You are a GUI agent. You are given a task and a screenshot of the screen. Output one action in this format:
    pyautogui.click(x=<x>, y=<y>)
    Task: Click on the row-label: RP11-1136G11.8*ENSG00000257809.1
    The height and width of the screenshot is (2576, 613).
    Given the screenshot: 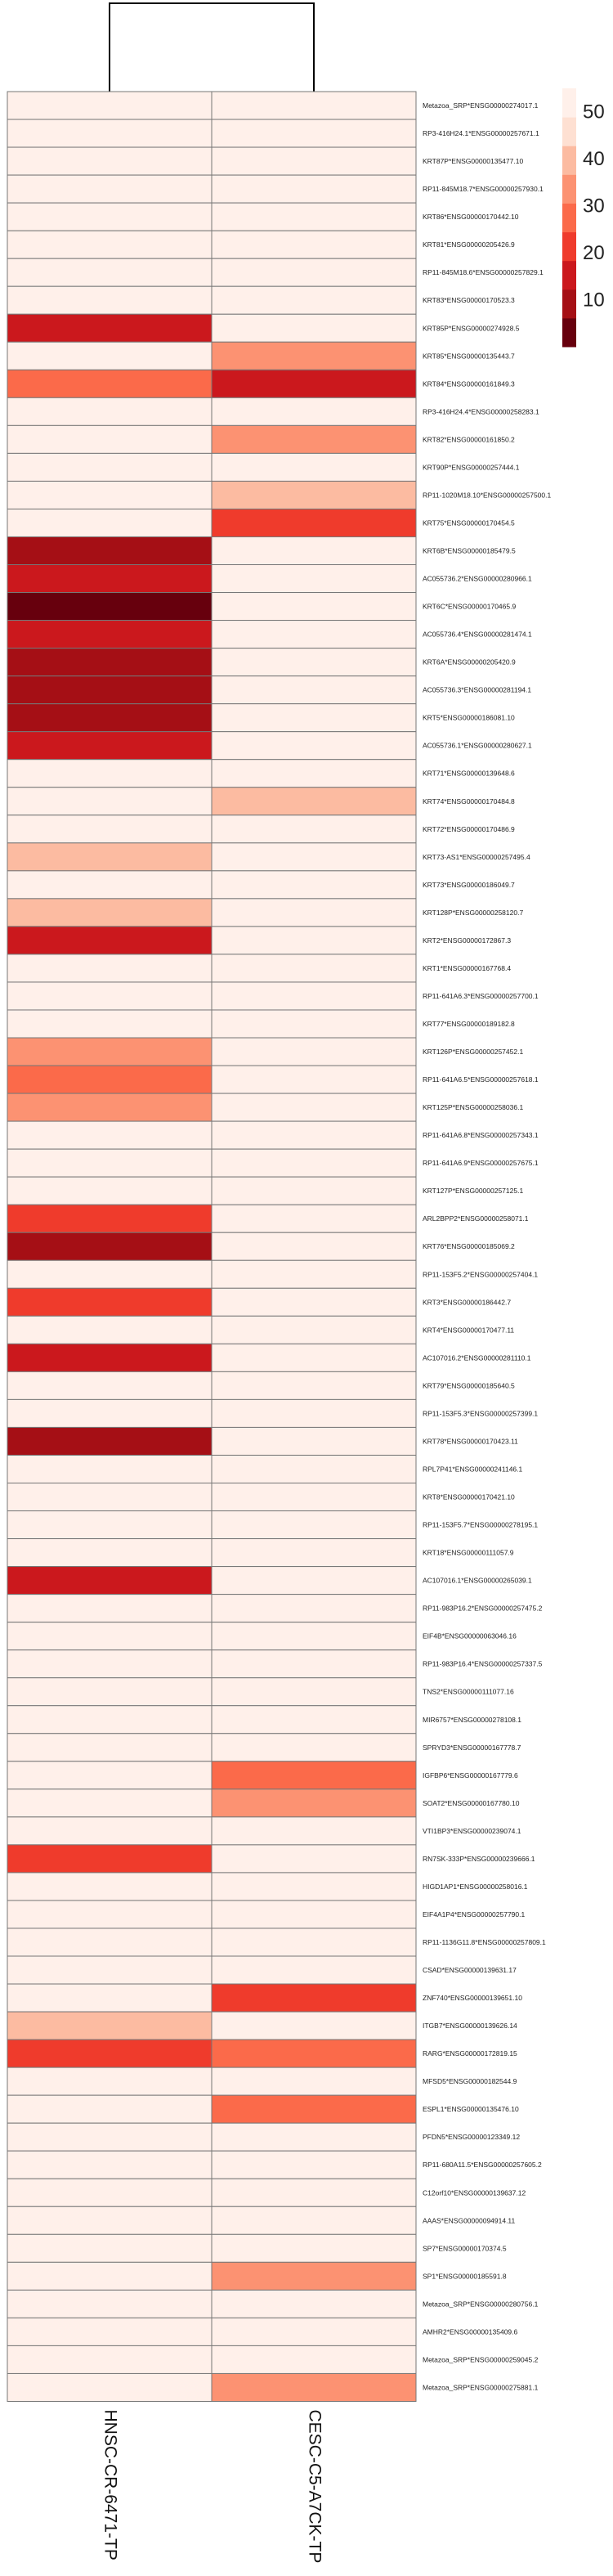 What is the action you would take?
    pyautogui.click(x=485, y=1942)
    